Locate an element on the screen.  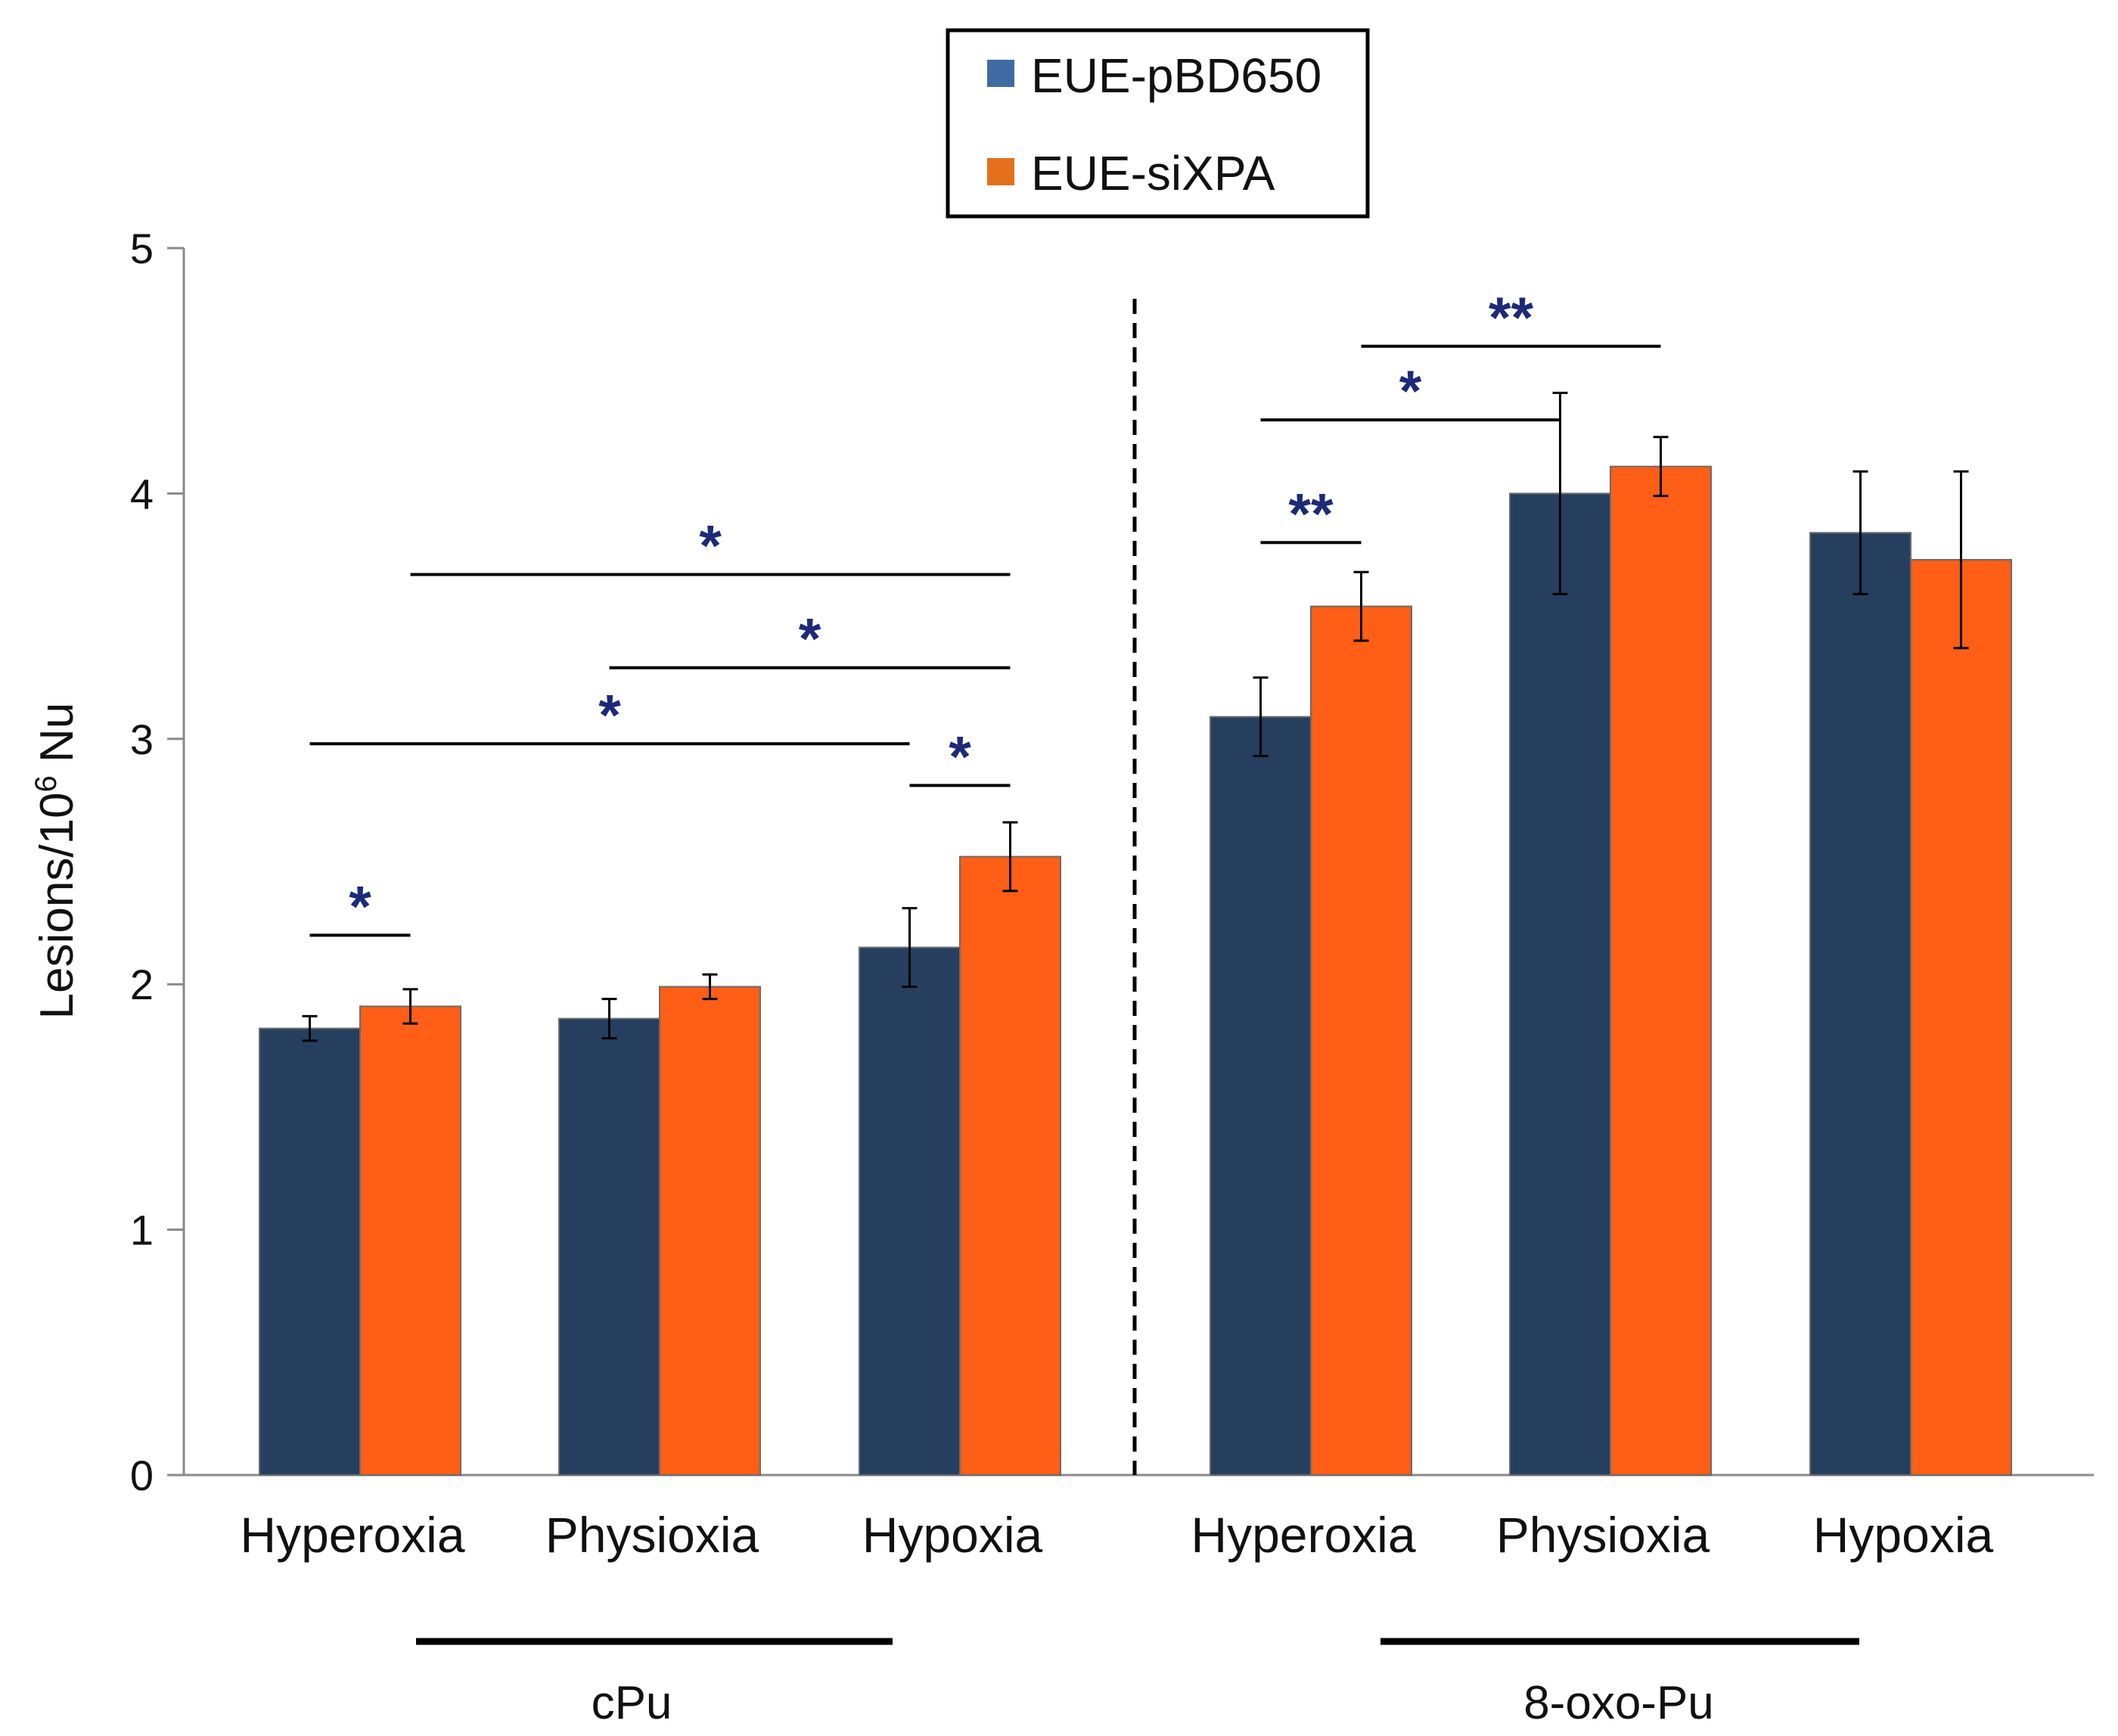
y-axis-label-superscript: 6 is located at coordinates (46, 783).